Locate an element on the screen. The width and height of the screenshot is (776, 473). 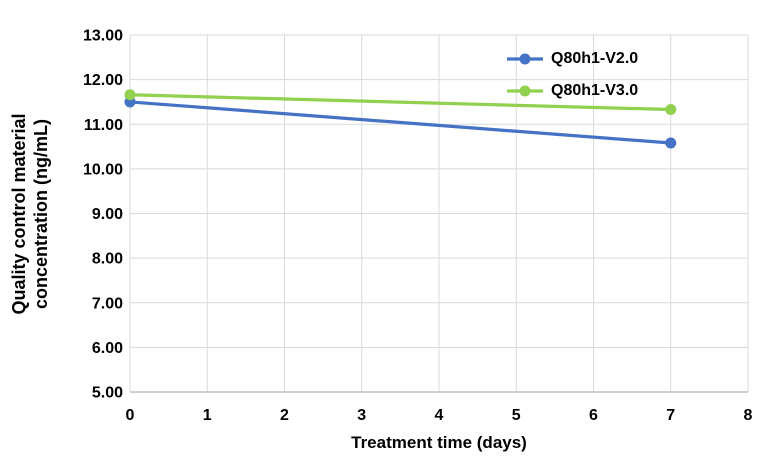
y-tick-label: 5.00 is located at coordinates (107, 393).